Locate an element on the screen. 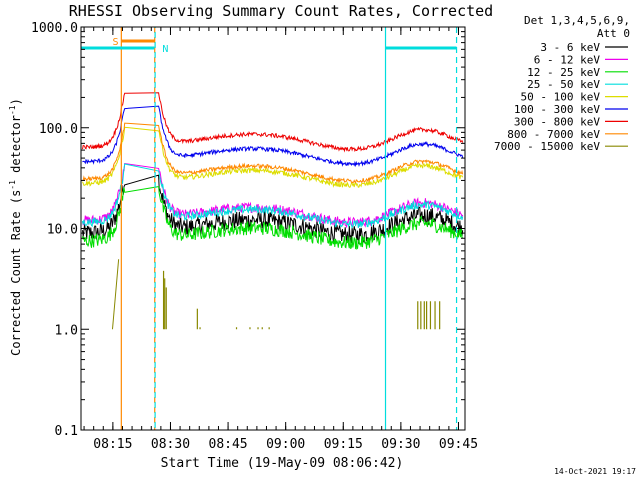  legend-label-4: 50 - 100 keV is located at coordinates (561, 97).